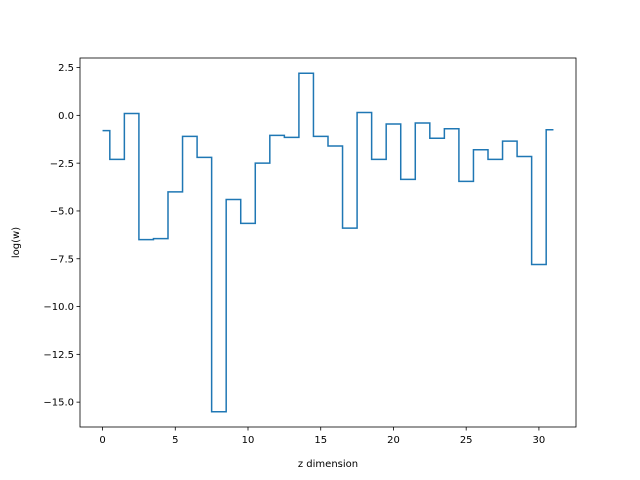 The width and height of the screenshot is (640, 480). What do you see at coordinates (466, 440) in the screenshot?
I see `x-tick-label: 25` at bounding box center [466, 440].